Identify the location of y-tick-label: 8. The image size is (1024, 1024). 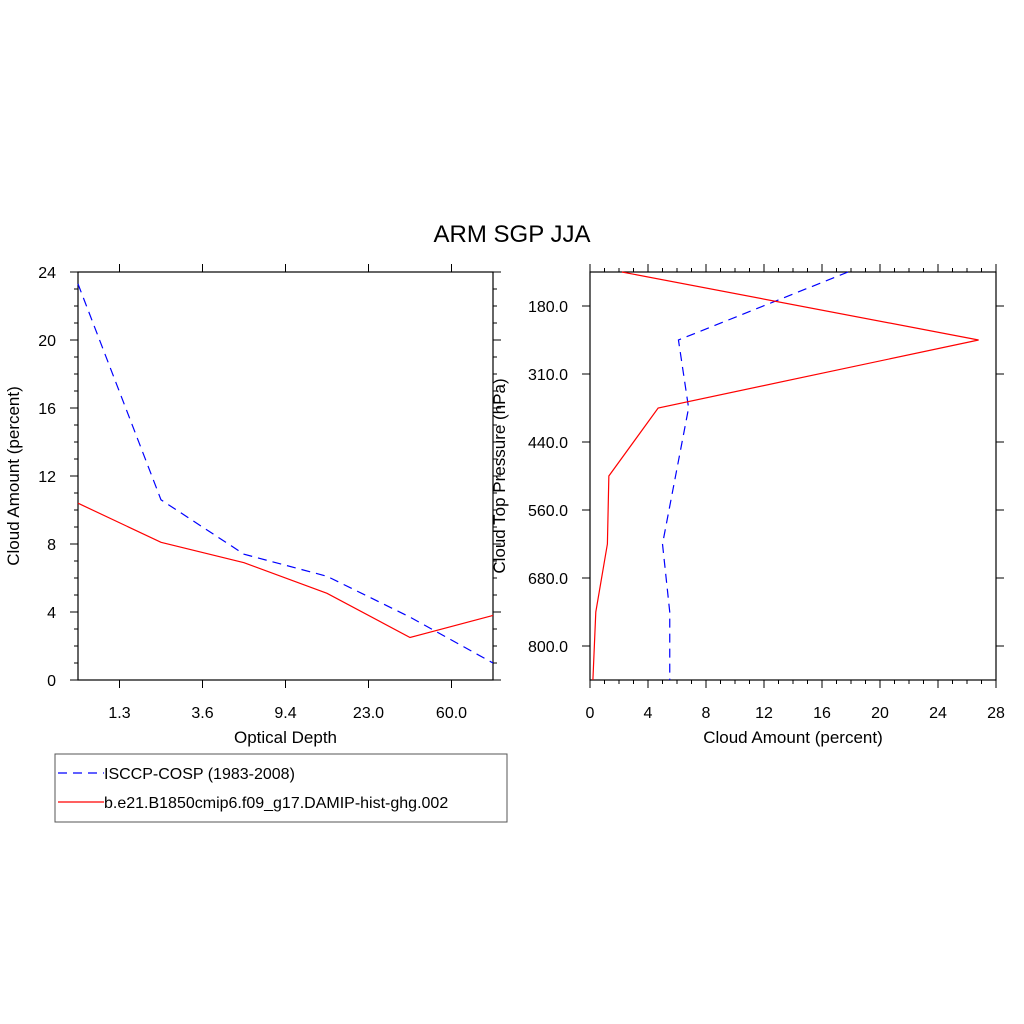
(51, 545).